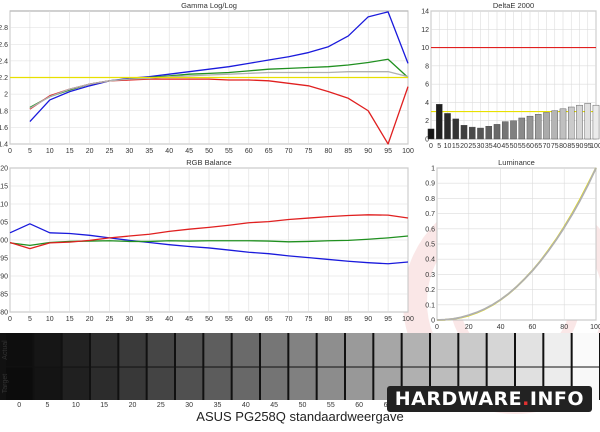 The height and width of the screenshot is (432, 600). I want to click on y-tick-label: 0.2, so click(430, 290).